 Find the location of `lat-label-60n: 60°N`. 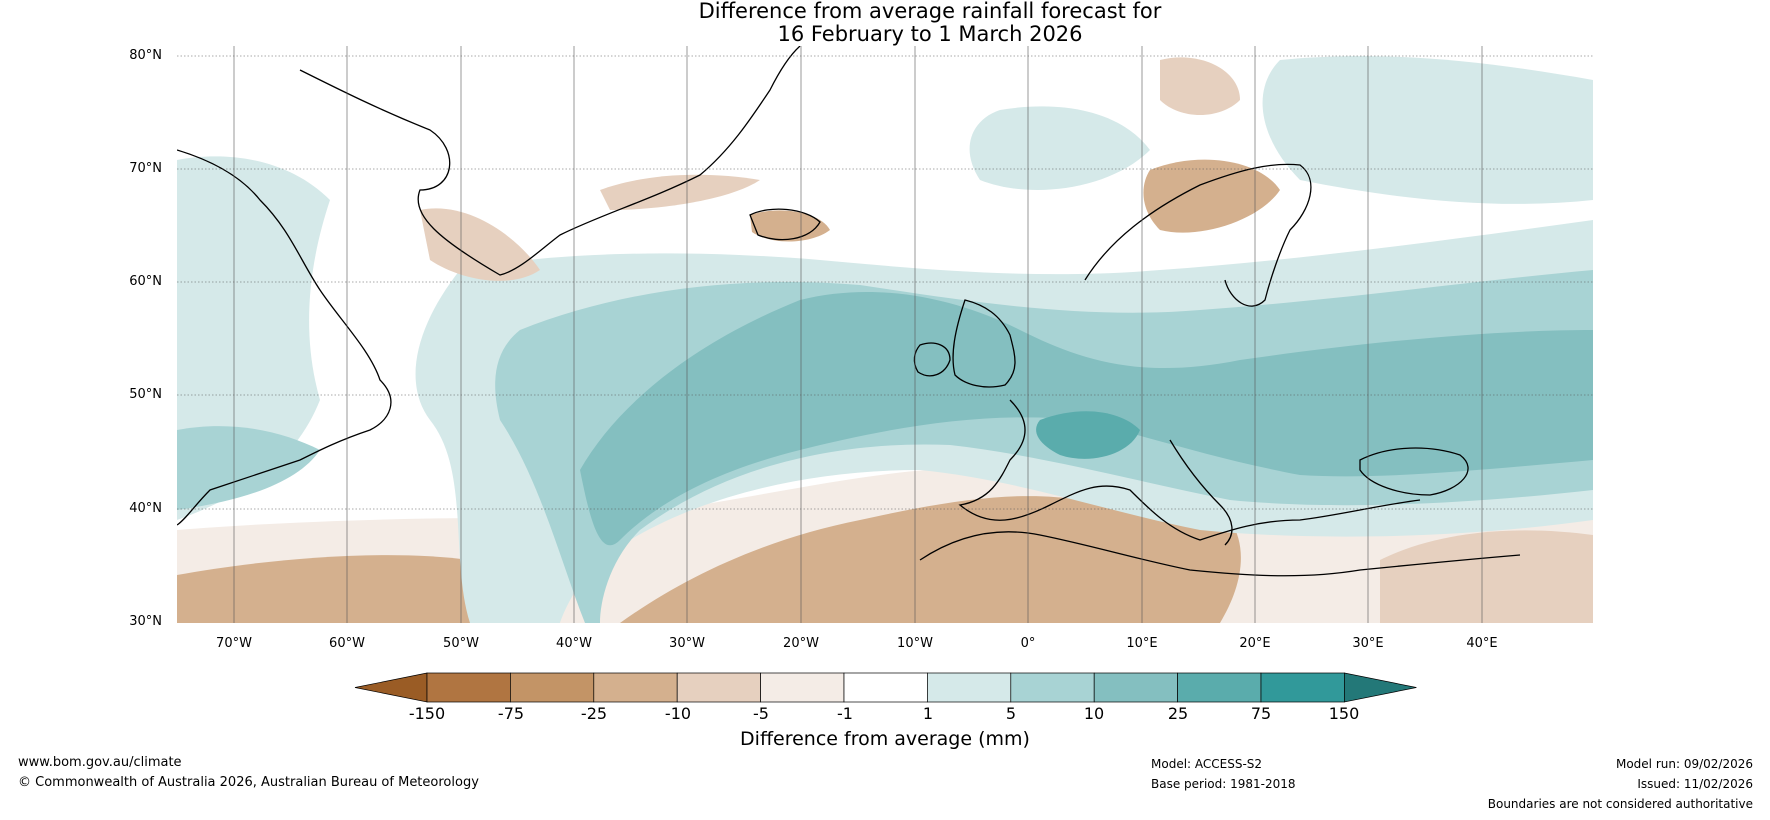

lat-label-60n: 60°N is located at coordinates (145, 281).